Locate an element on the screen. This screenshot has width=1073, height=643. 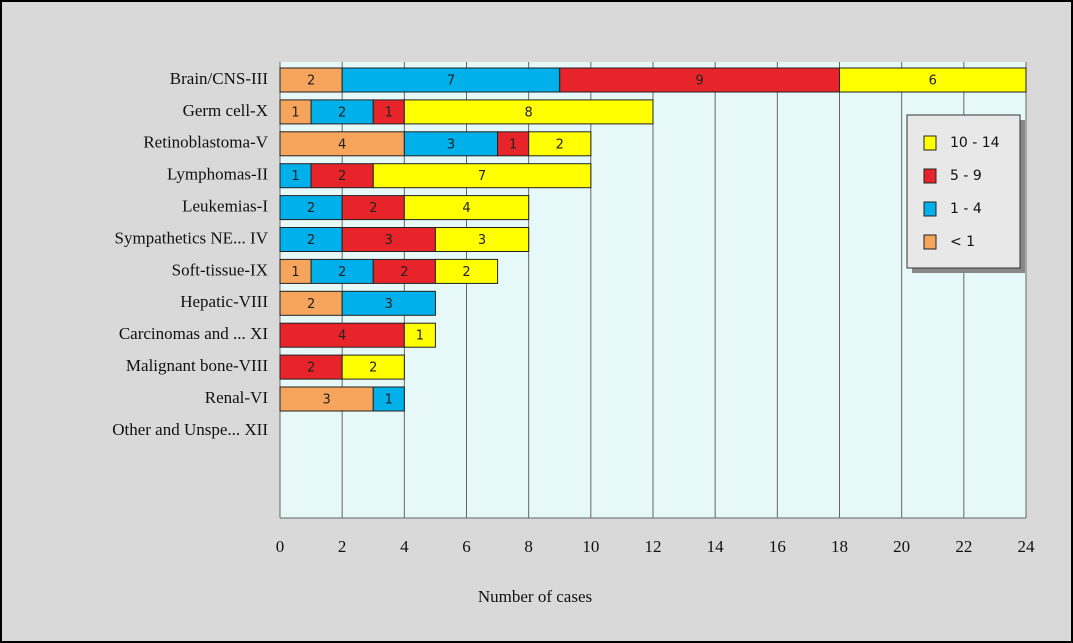
y-tick-label: Leukemias-I is located at coordinates (225, 206).